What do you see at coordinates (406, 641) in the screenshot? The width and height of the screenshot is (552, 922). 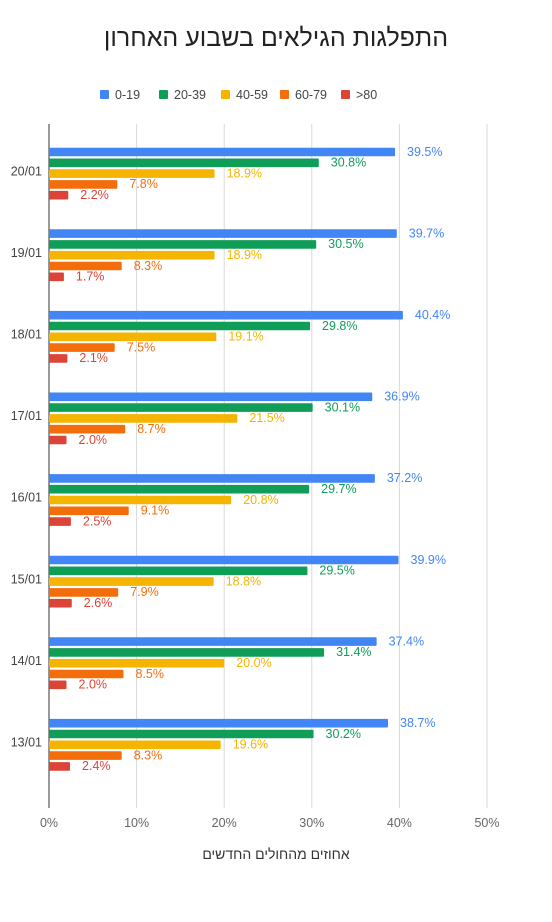 I see `data-label: 37.4%` at bounding box center [406, 641].